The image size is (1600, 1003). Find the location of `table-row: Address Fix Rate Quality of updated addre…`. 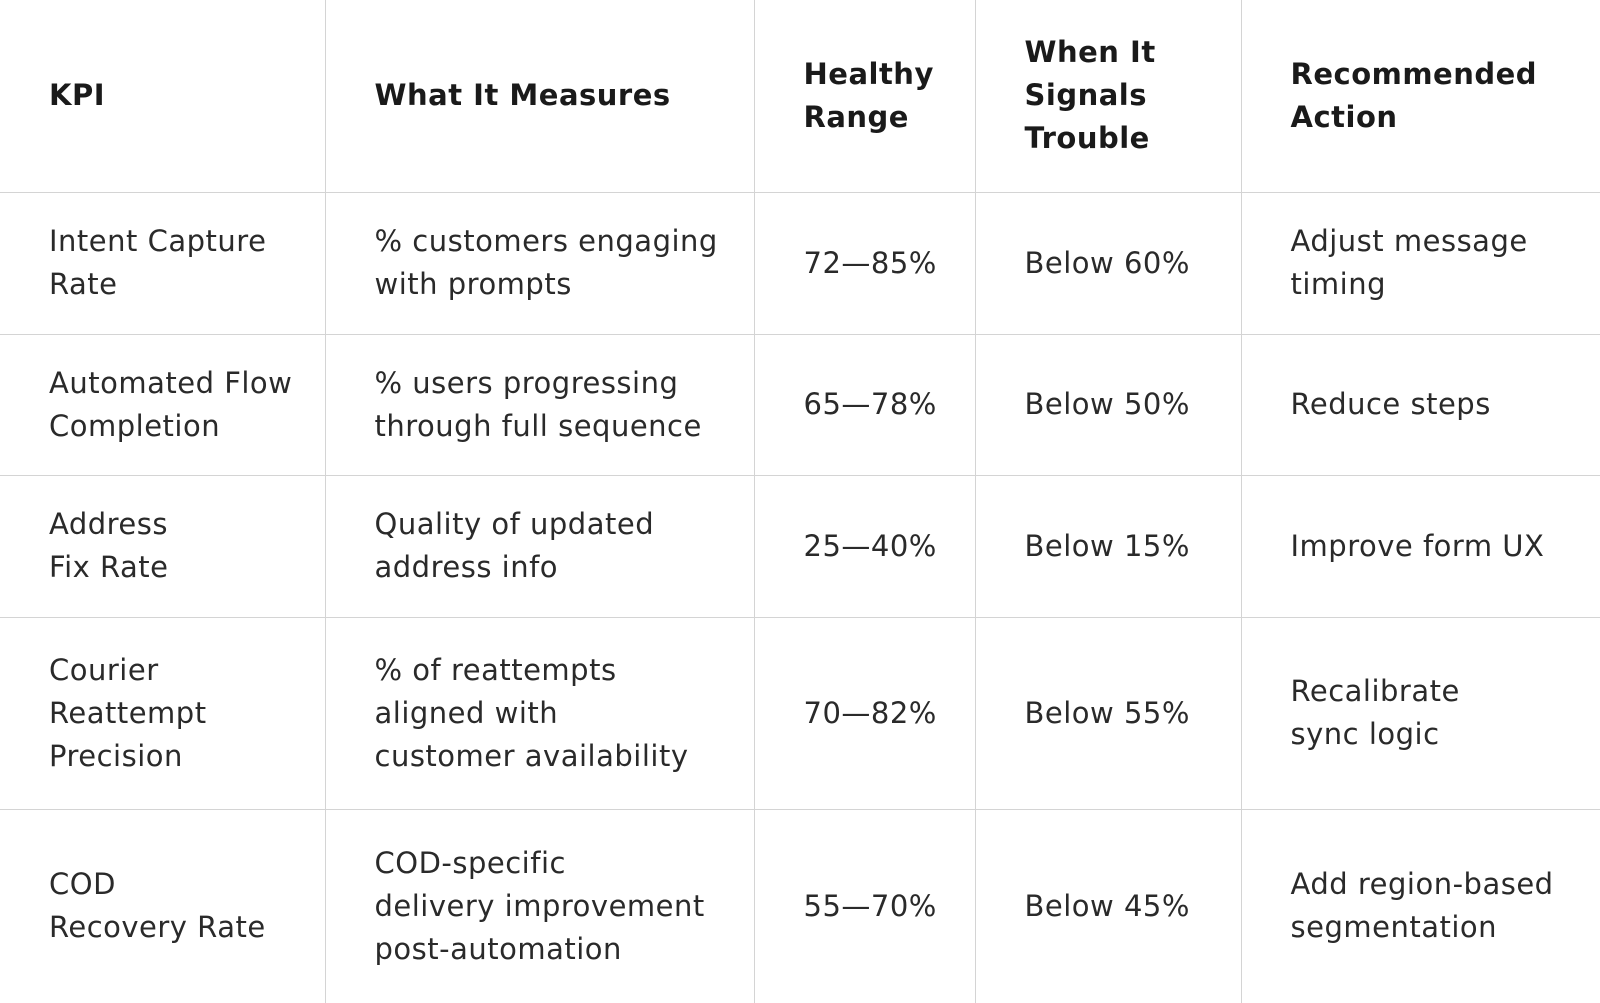

table-row: Address Fix Rate Quality of updated addre… is located at coordinates (800, 546).